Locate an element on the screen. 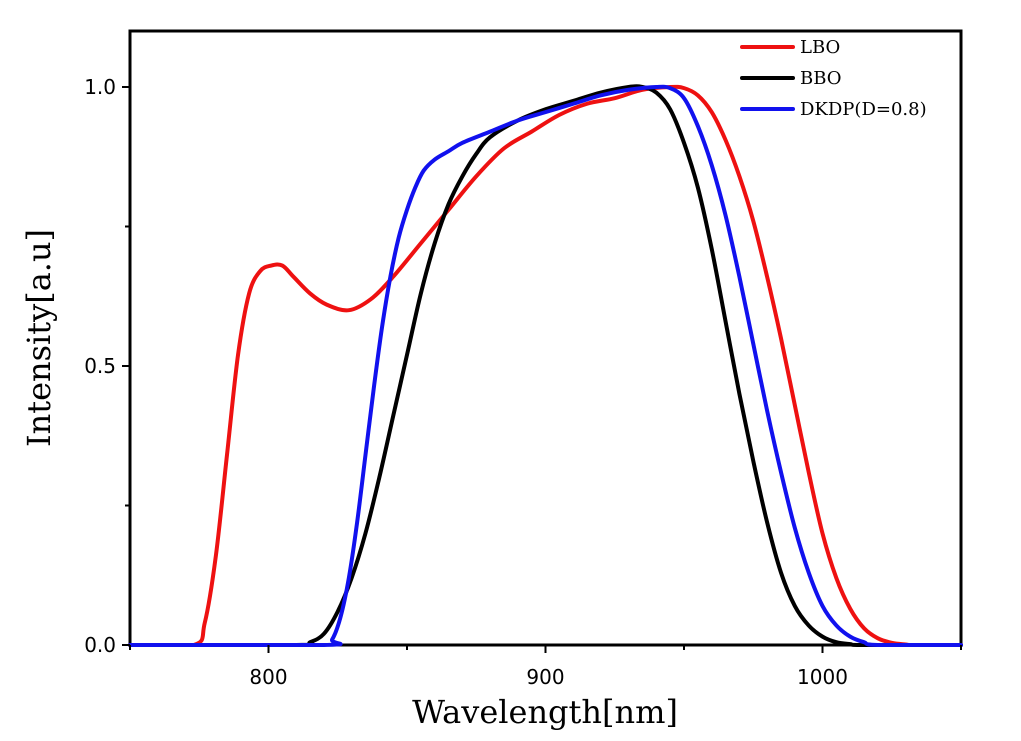  x-tick-label: 1000 is located at coordinates (822, 677).